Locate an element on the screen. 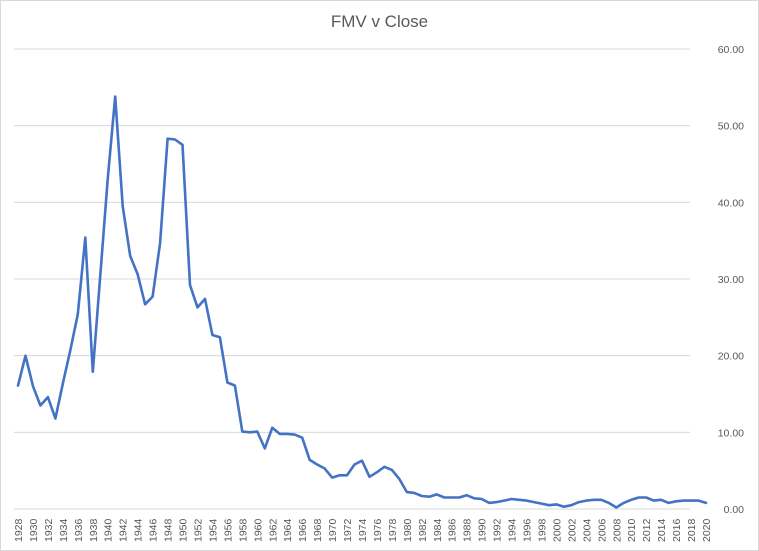  x-tick-label: 1970 is located at coordinates (333, 530).